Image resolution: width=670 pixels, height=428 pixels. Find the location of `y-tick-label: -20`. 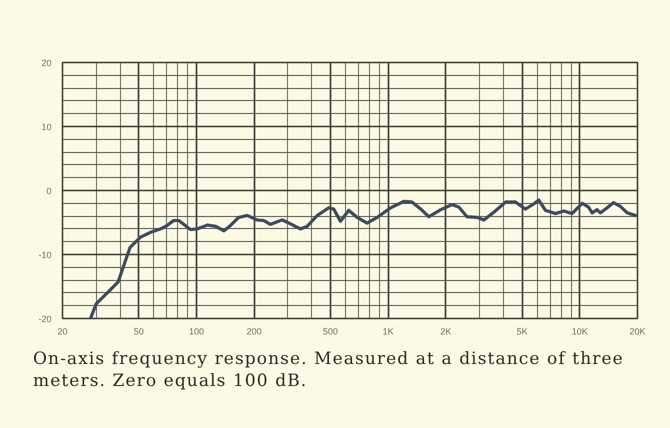

y-tick-label: -20 is located at coordinates (45, 319).